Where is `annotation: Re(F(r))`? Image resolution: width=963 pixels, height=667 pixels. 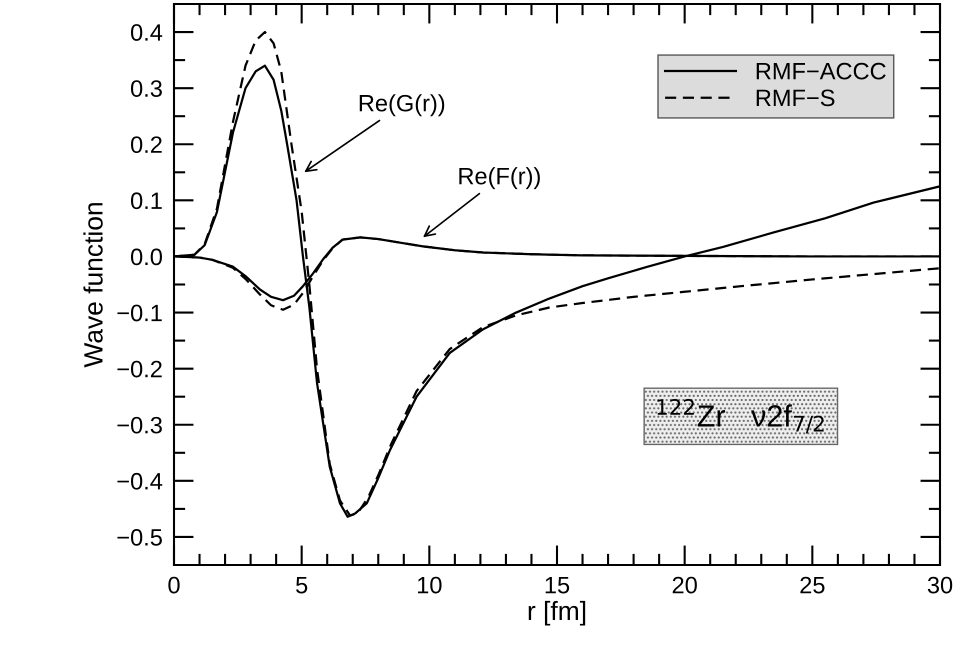 annotation: Re(F(r)) is located at coordinates (499, 178).